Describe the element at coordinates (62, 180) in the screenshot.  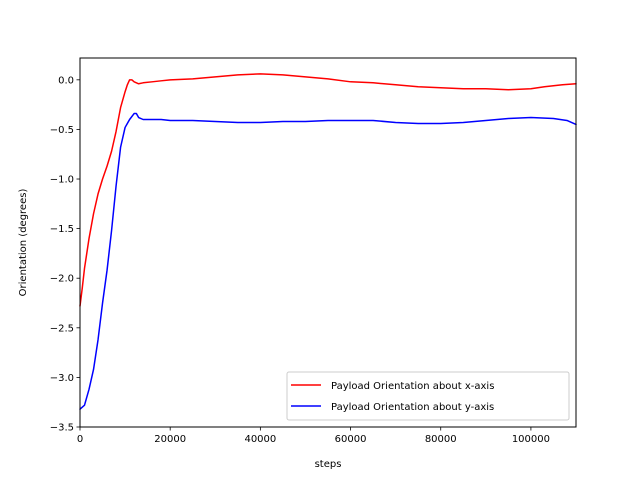
I see `y-tick-label: −1.0` at that location.